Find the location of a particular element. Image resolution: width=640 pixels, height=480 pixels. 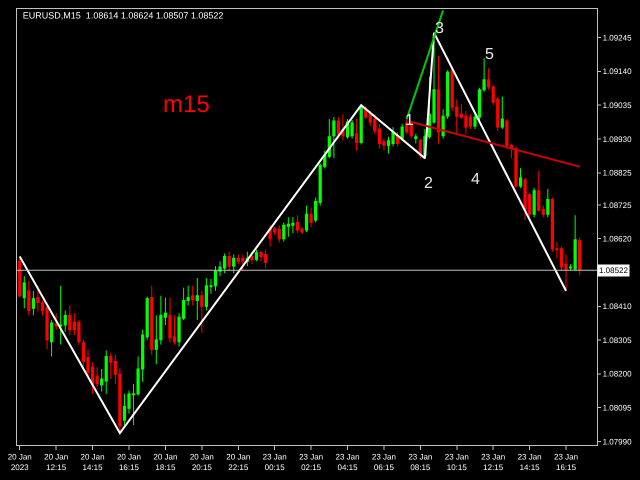

y-tick-label: 1.08200 is located at coordinates (617, 374).